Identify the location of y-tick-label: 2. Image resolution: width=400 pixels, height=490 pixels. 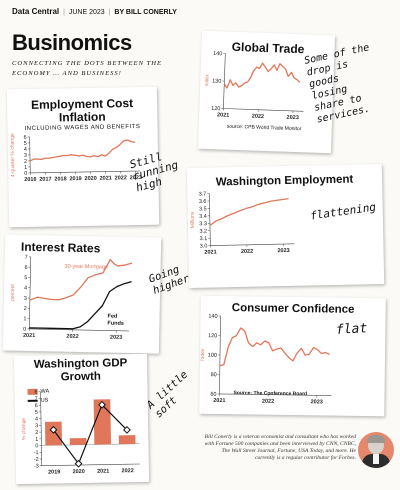
(36, 433).